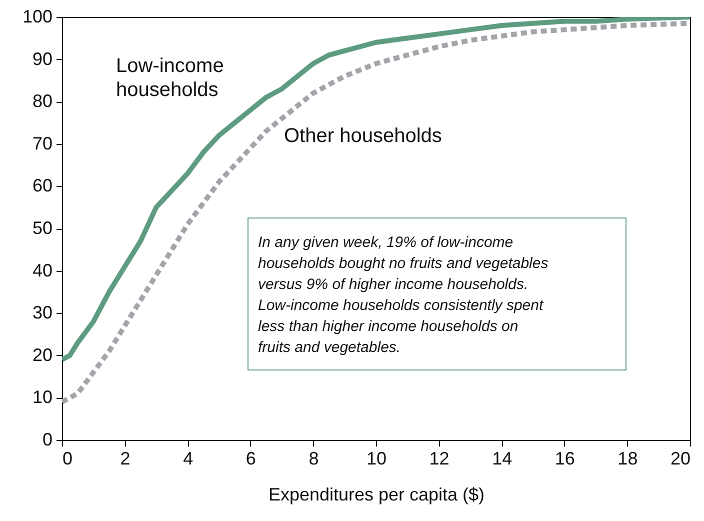  What do you see at coordinates (42, 312) in the screenshot?
I see `y-tick-label: 30` at bounding box center [42, 312].